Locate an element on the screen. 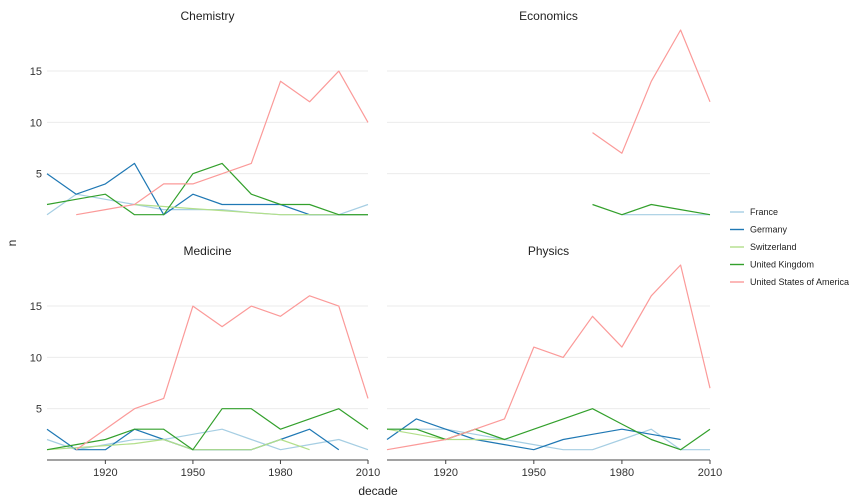 The height and width of the screenshot is (504, 864). panel-title: Physics is located at coordinates (548, 251).